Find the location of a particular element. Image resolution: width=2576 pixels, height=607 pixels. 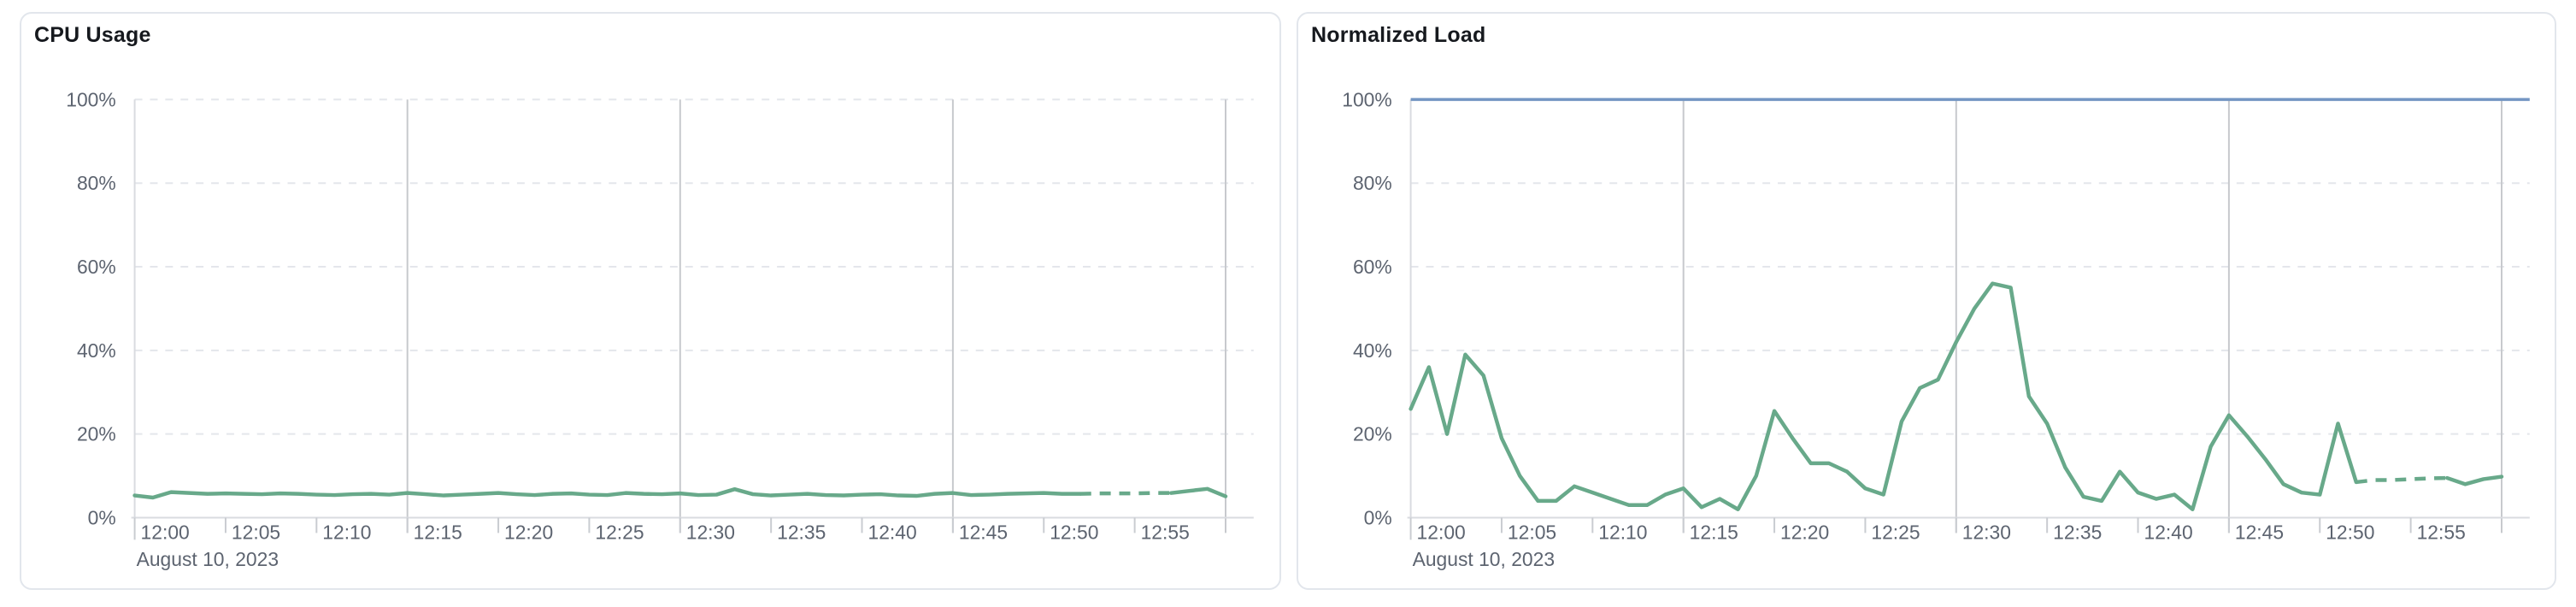

cpu-usage-line-solid is located at coordinates (607, 493).